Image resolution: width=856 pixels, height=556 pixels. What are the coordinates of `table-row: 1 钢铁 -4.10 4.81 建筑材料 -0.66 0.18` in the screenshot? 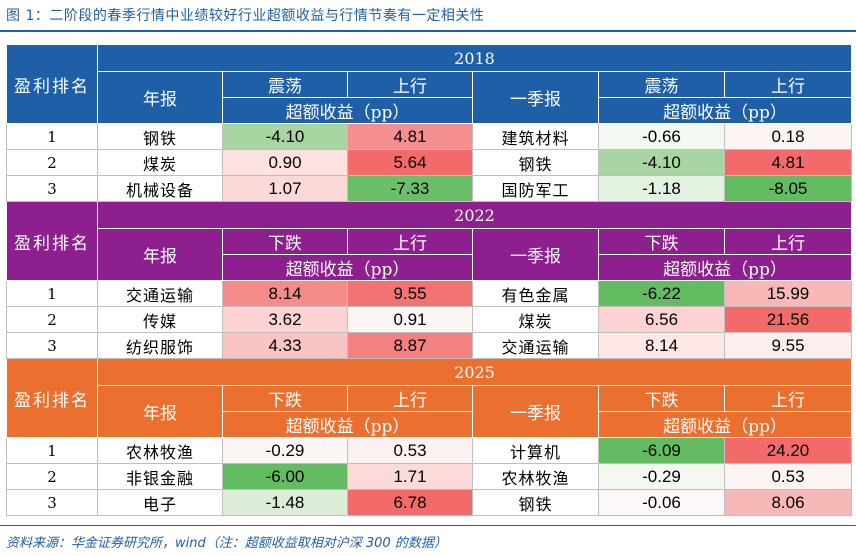 It's located at (429, 136).